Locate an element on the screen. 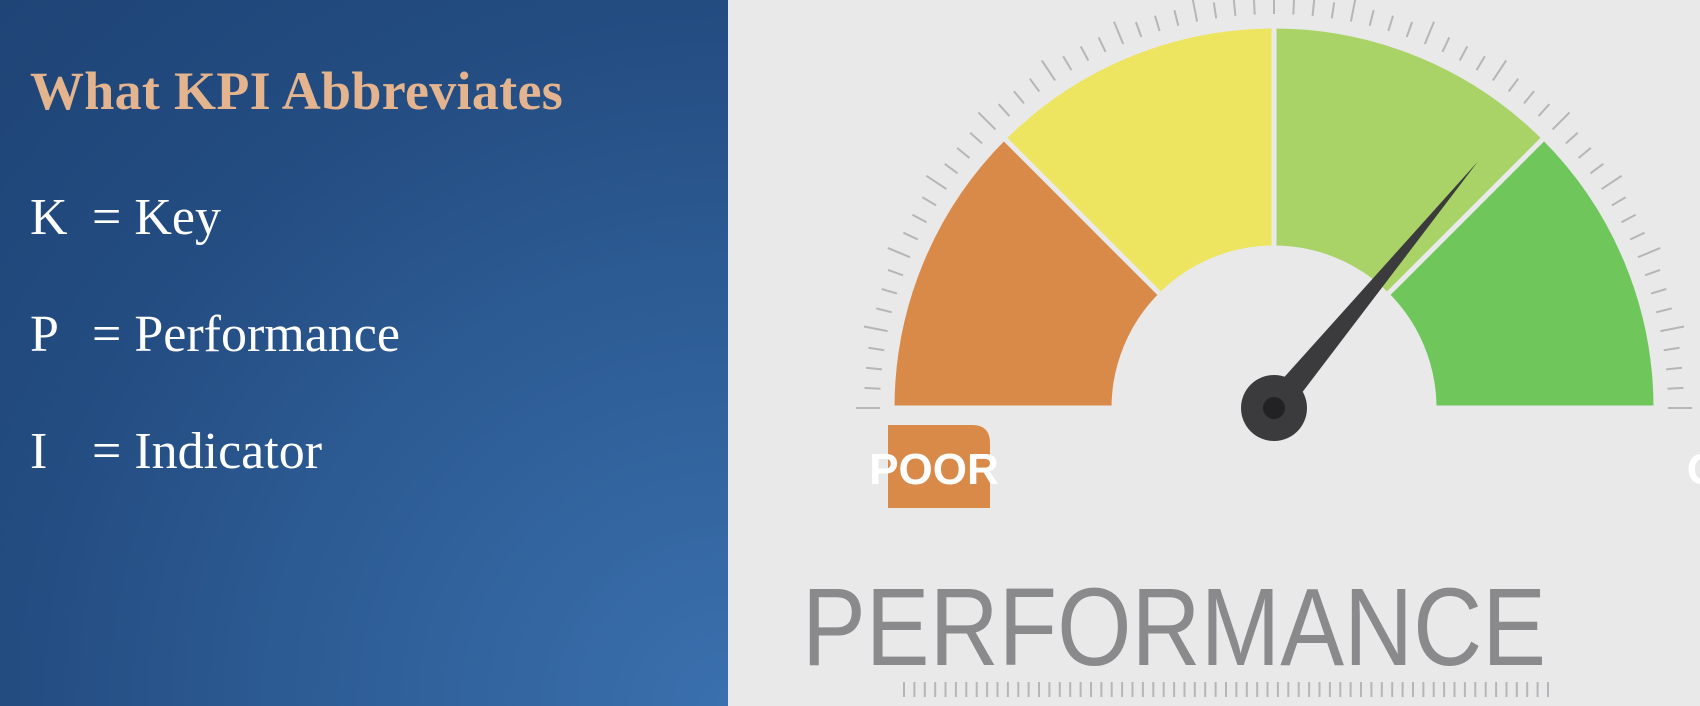 The height and width of the screenshot is (706, 1700). definition-text: = Key is located at coordinates (156, 217).